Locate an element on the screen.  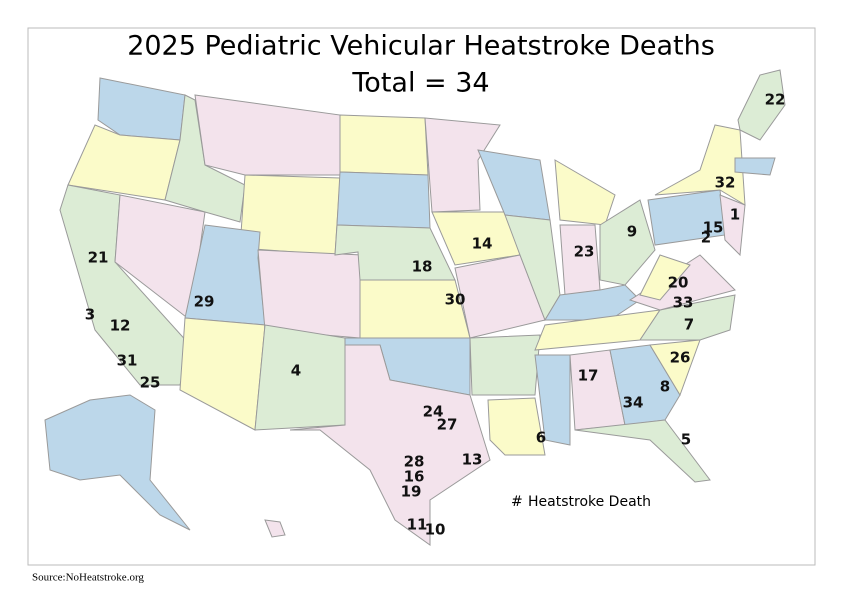
source: Source:NoHeatstroke.org is located at coordinates (88, 578).